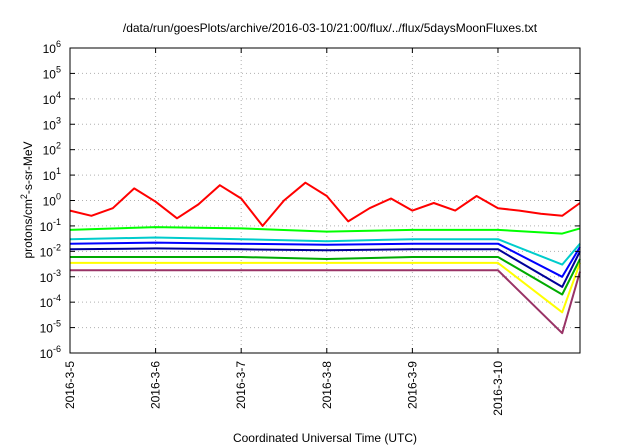  Describe the element at coordinates (156, 385) in the screenshot. I see `x-tick-label: 2016-3-6` at that location.